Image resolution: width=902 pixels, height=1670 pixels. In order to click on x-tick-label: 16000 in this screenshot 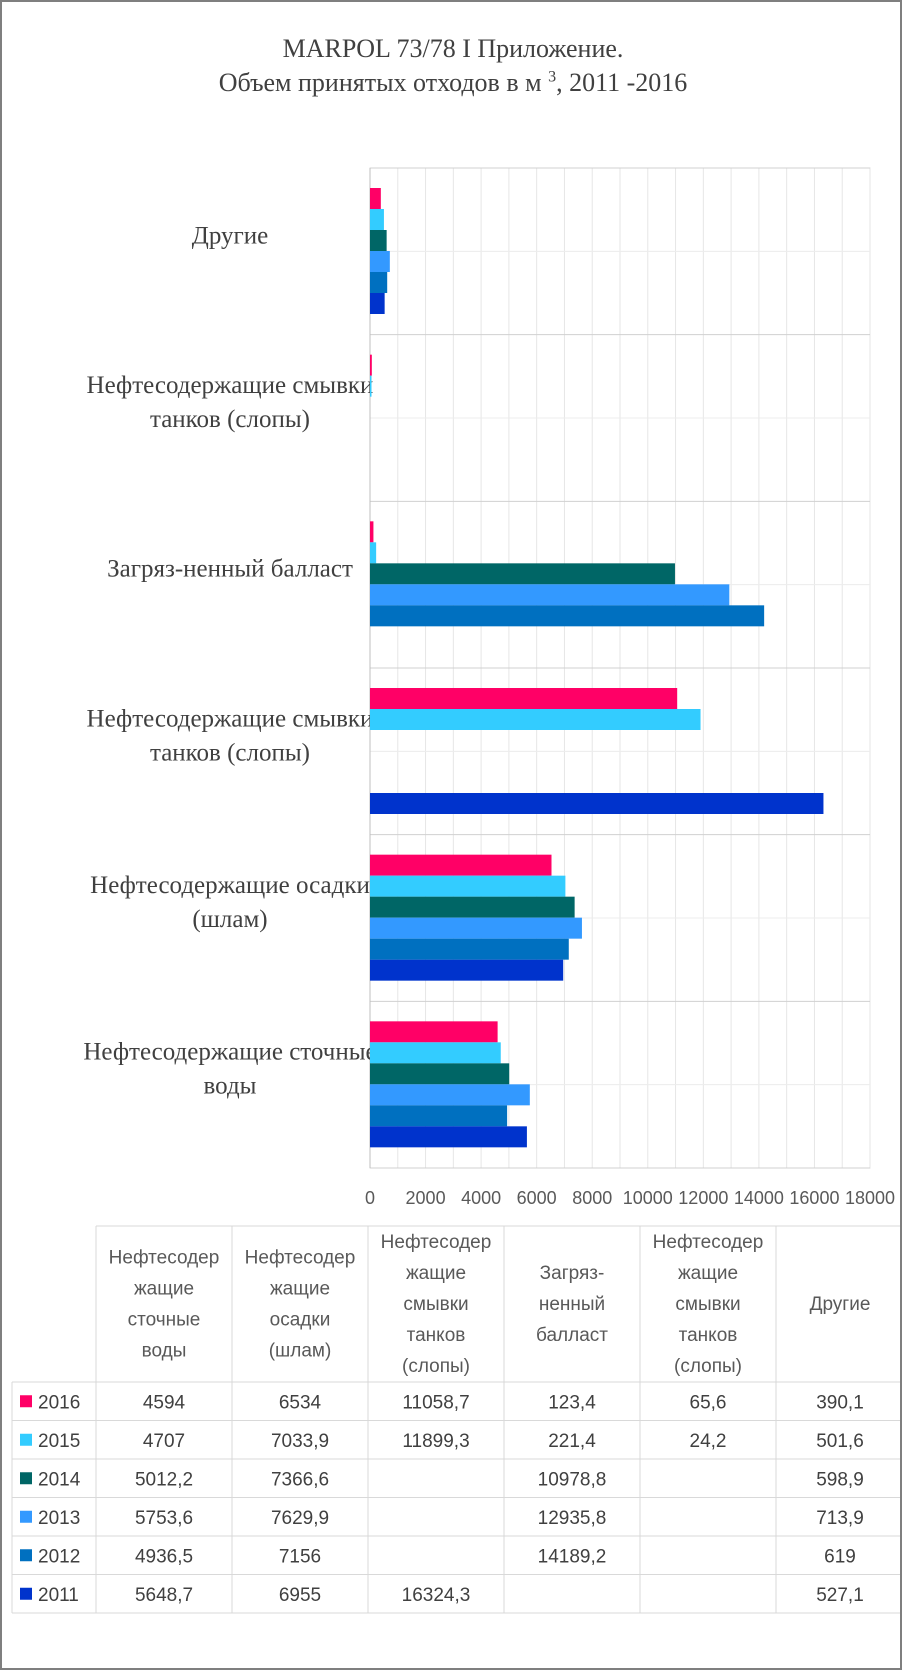, I will do `click(814, 1198)`.